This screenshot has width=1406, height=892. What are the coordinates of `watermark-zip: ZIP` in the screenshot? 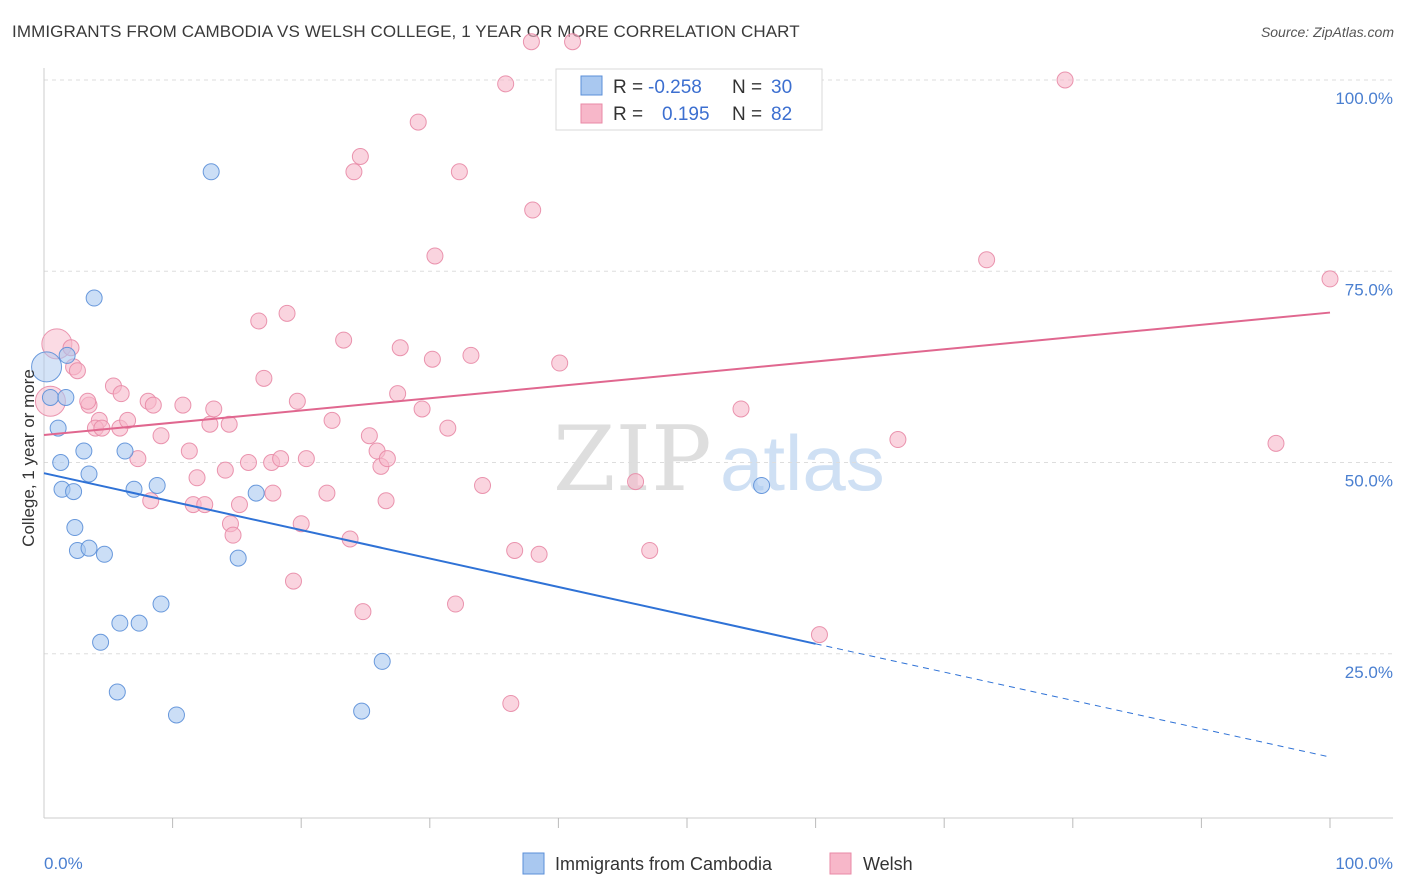 It's located at (632, 459).